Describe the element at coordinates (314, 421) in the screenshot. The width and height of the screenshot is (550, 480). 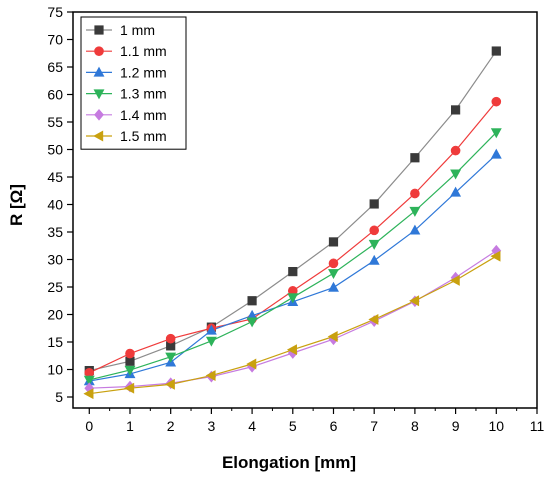
I see `x-axis-ticks: 0 1 2 3 4 5 6 7 8 9 10 11` at that location.